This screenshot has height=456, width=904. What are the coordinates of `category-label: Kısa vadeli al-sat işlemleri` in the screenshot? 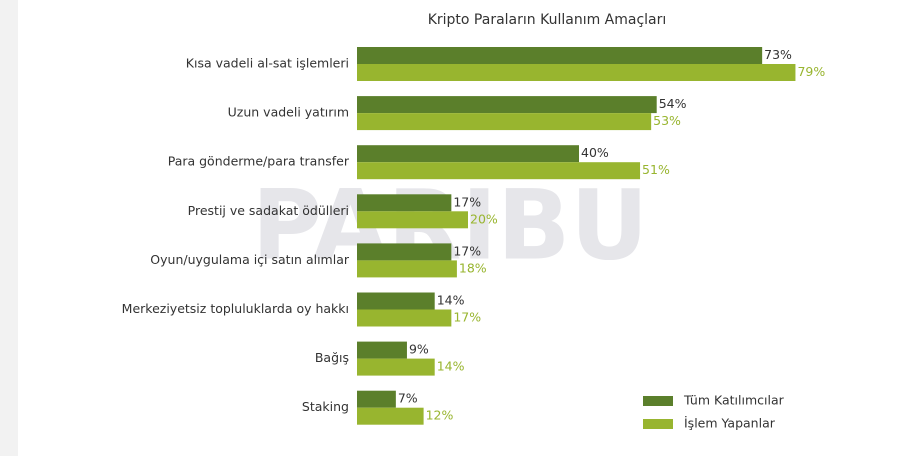 It's located at (267, 63).